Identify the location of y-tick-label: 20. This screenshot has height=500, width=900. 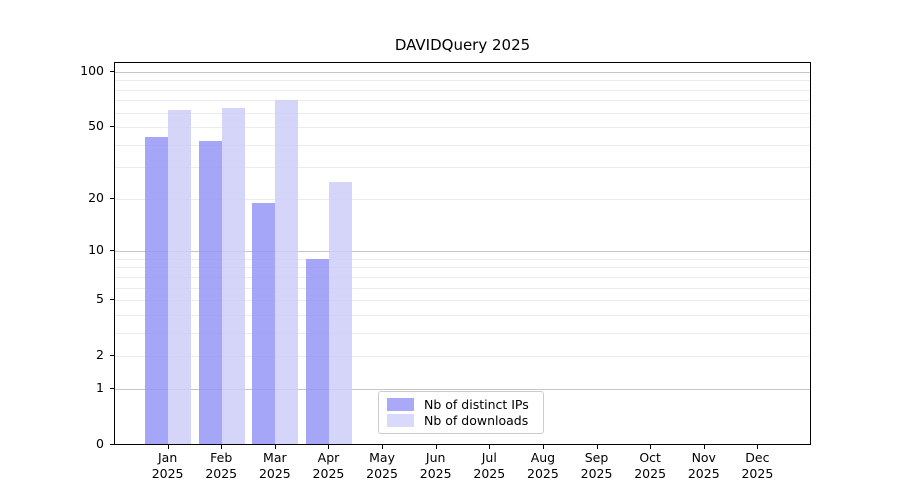
(96, 197).